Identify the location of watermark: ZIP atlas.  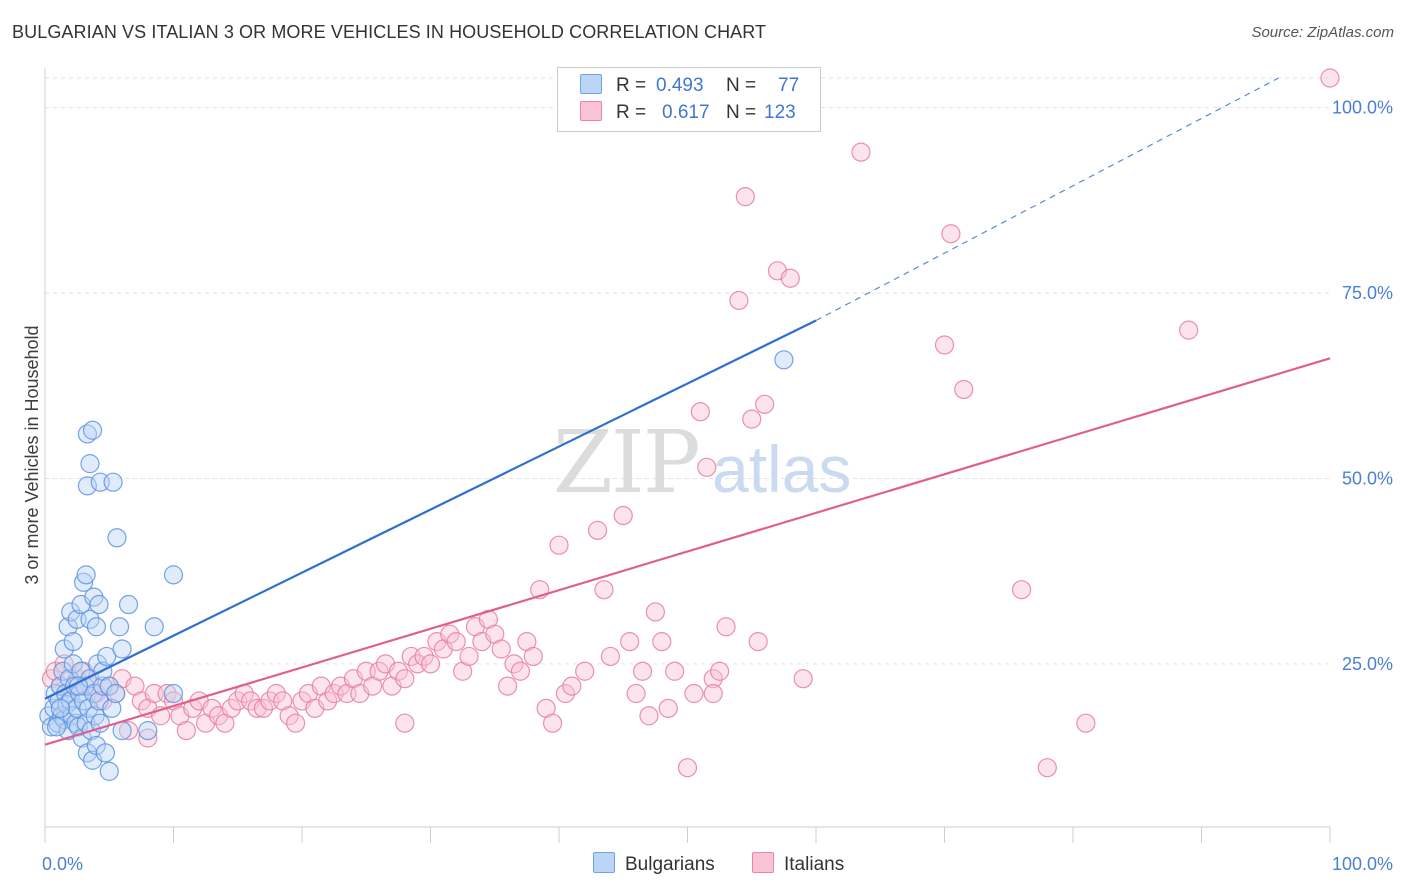
(702, 463).